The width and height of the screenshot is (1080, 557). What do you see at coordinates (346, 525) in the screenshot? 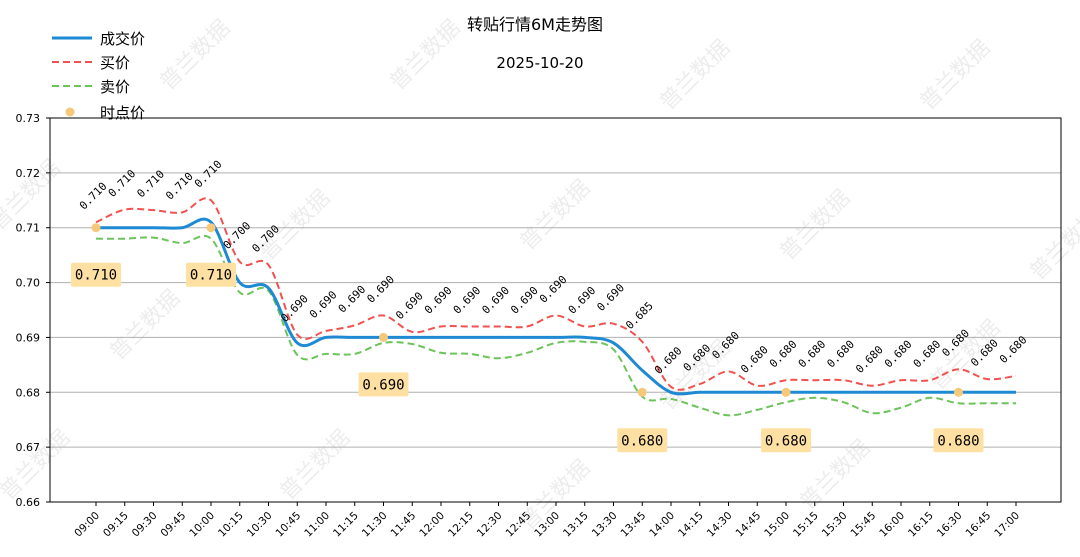
I see `x-tick-label: 11:15` at bounding box center [346, 525].